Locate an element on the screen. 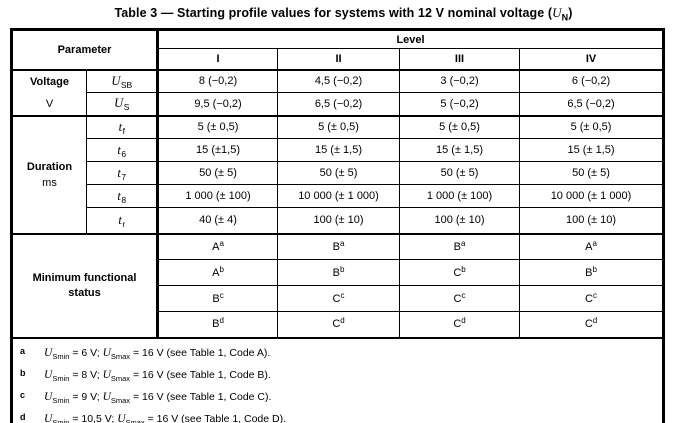 The image size is (687, 423). value-cell: 15 (± 1,5) is located at coordinates (592, 150).